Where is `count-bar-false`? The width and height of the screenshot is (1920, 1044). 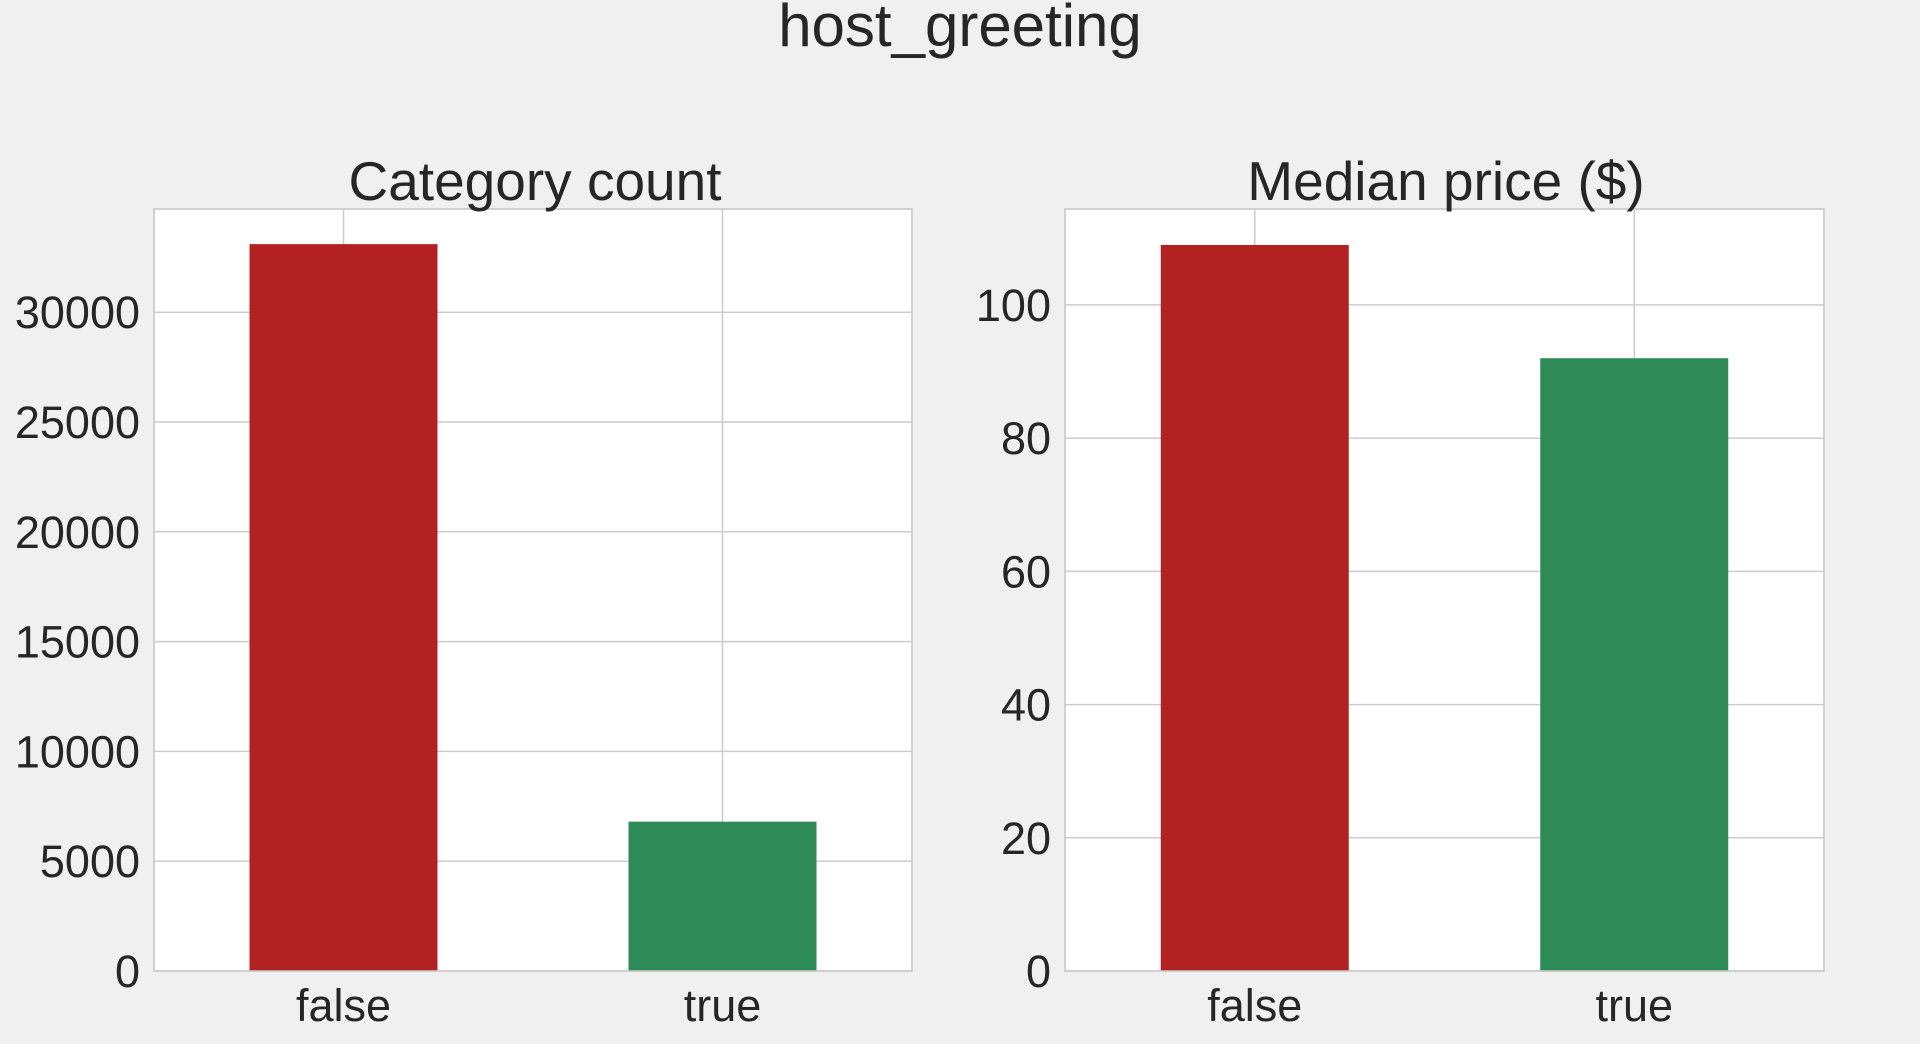
count-bar-false is located at coordinates (343, 608).